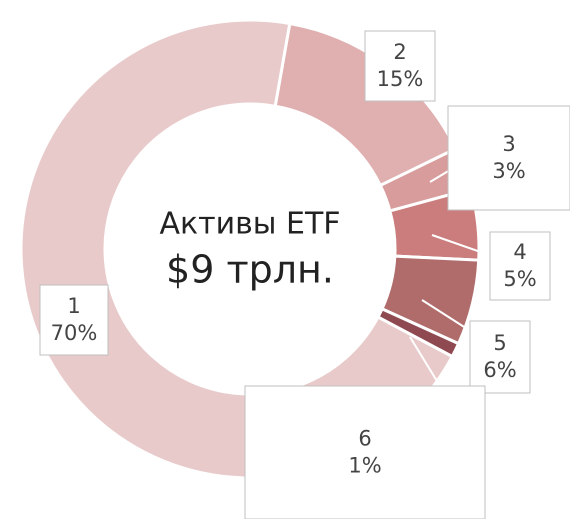  I want to click on center-subtitle: $9 трлн., so click(250, 270).